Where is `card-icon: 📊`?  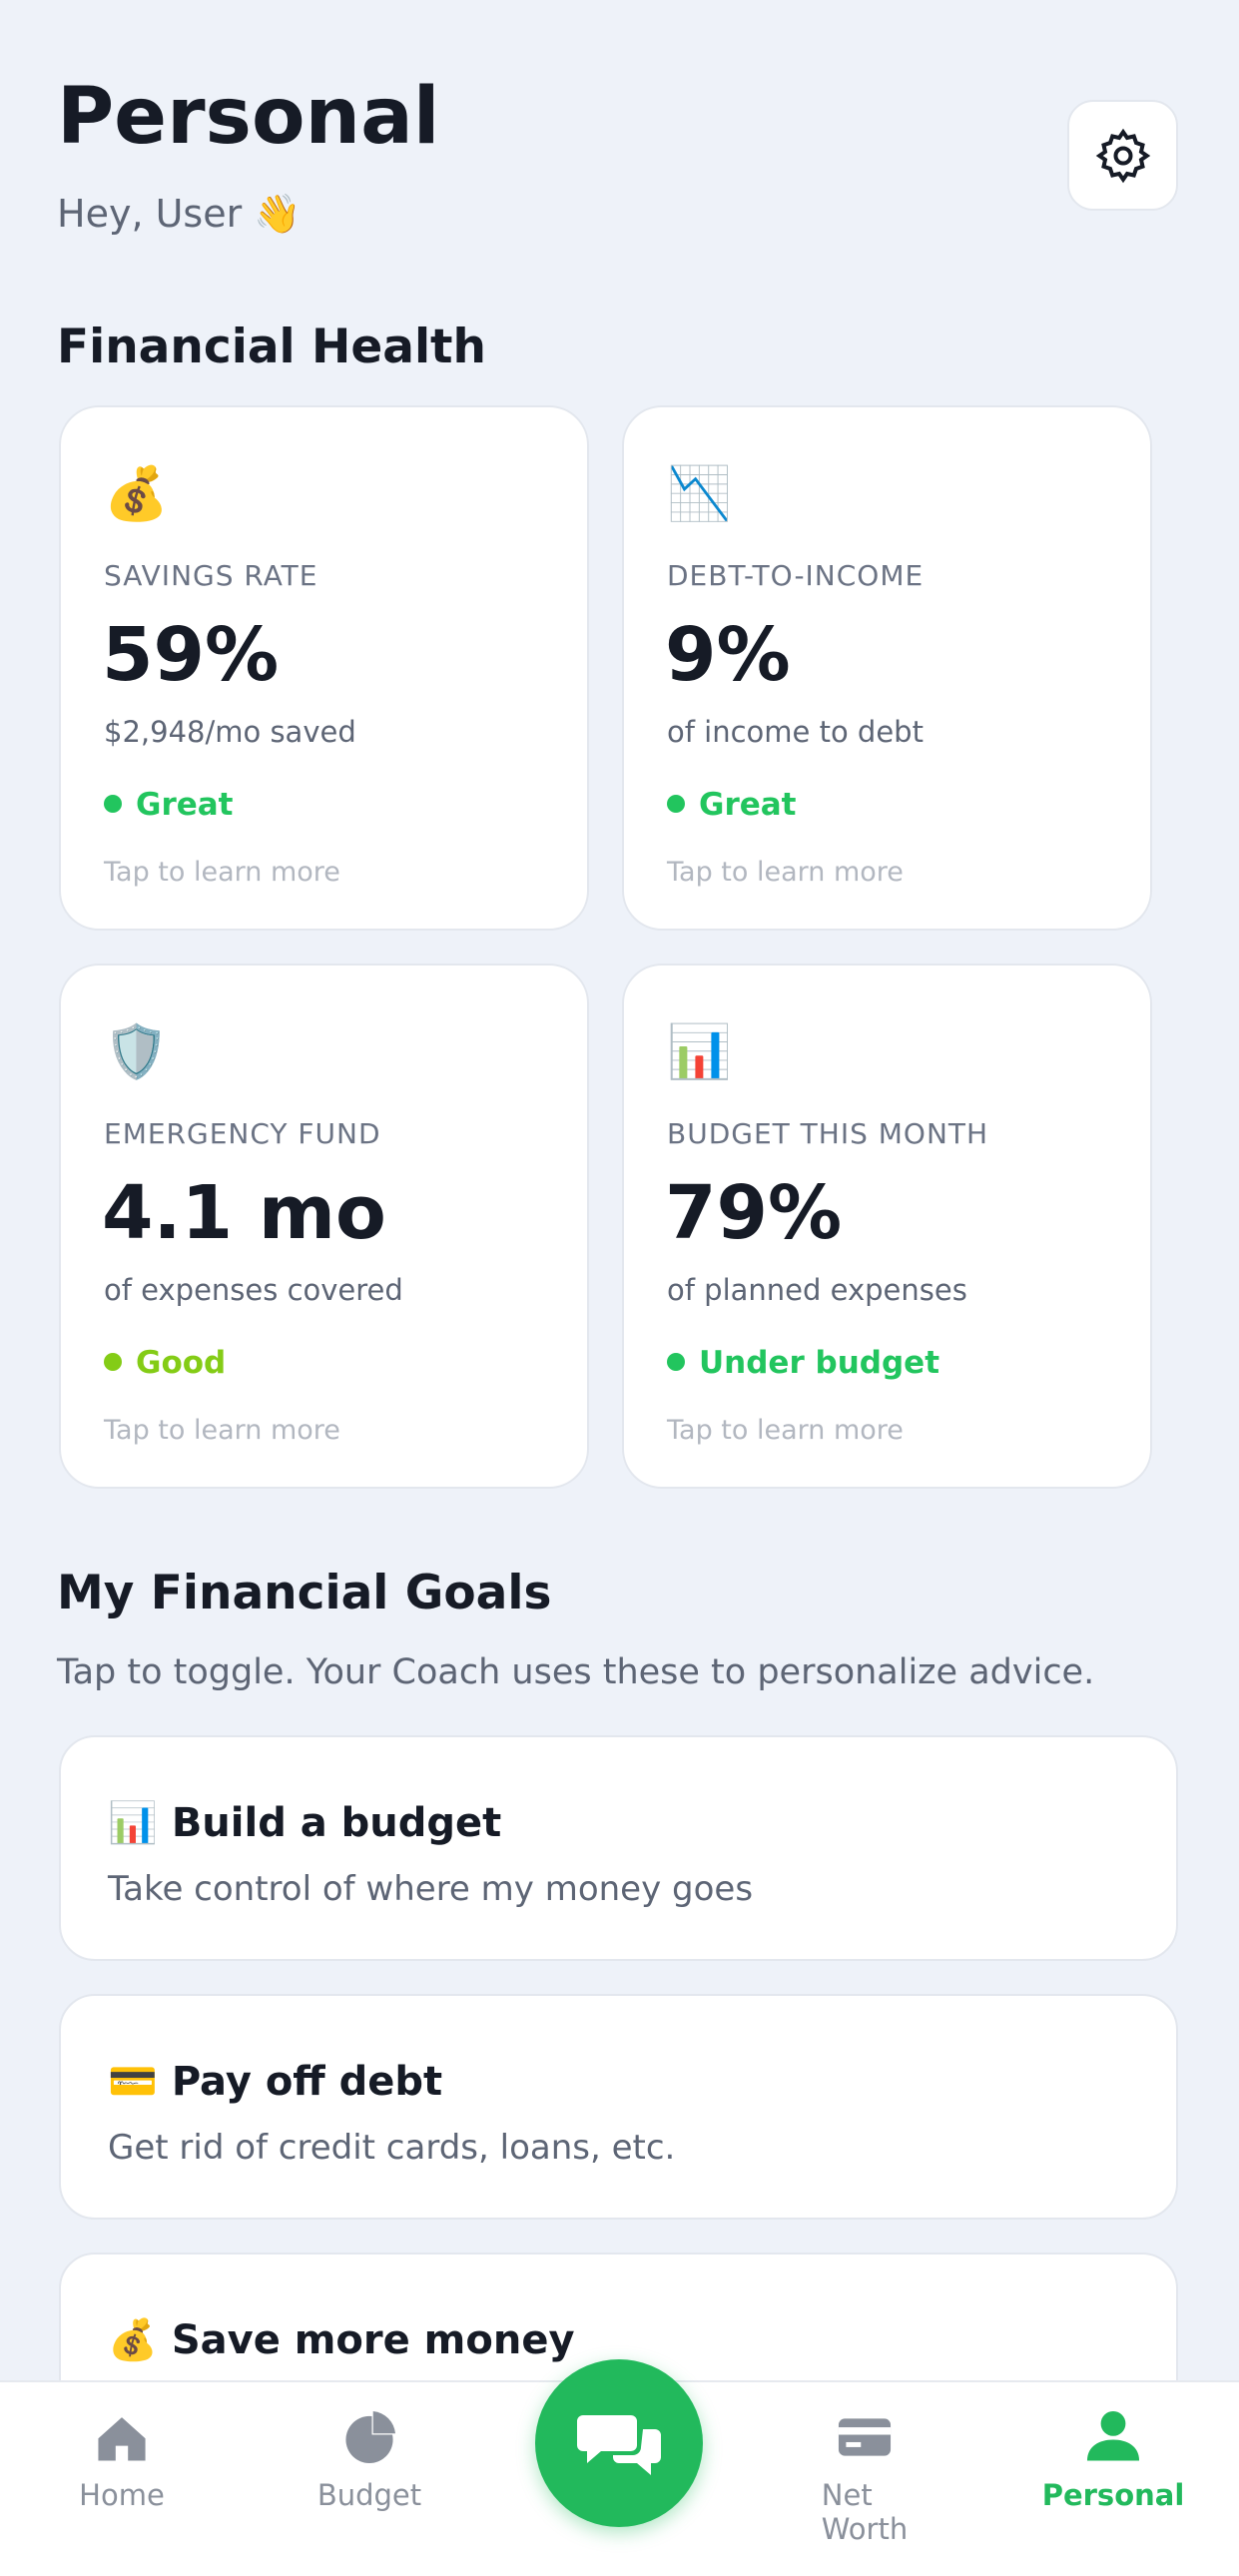
card-icon: 📊 is located at coordinates (699, 1052).